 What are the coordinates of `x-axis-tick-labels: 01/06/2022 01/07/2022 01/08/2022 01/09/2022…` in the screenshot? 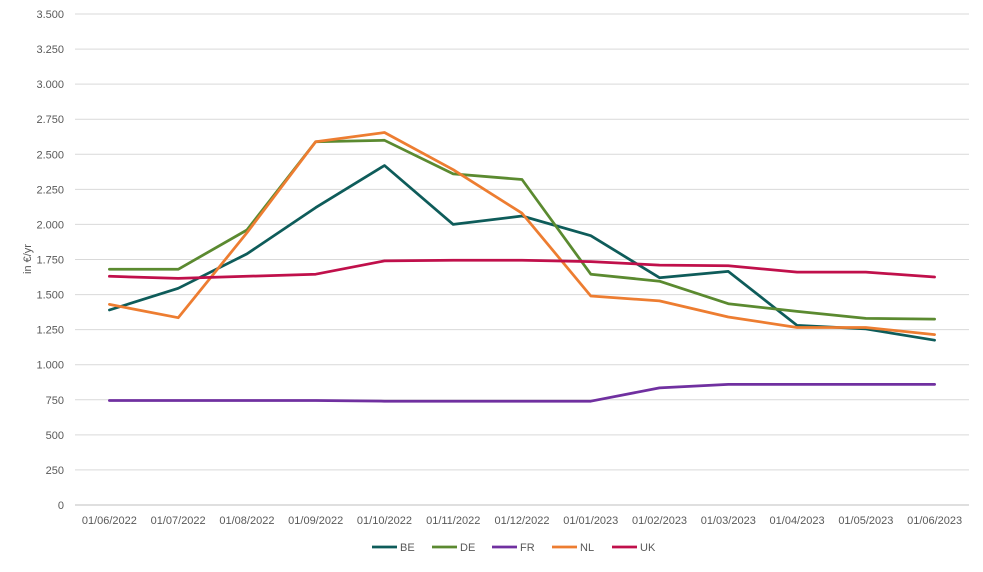 It's located at (522, 521).